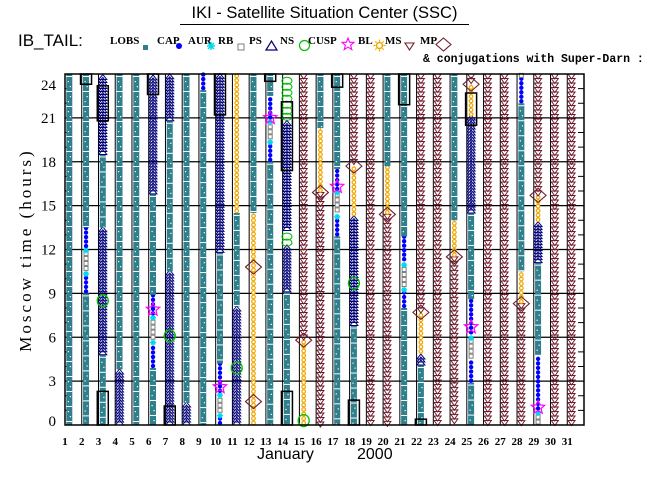  Describe the element at coordinates (220, 405) in the screenshot. I see `segment-rb` at that location.